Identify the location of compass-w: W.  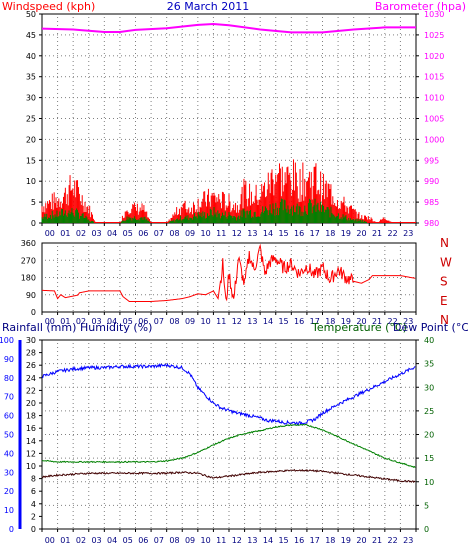
(446, 262).